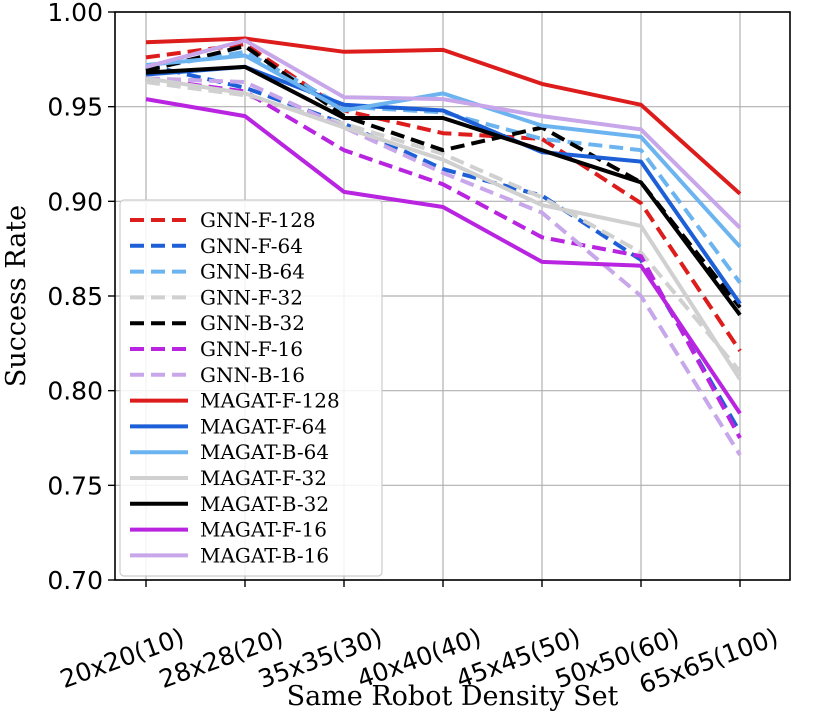 The height and width of the screenshot is (717, 830). Describe the element at coordinates (263, 426) in the screenshot. I see `legend-label: MAGAT-F-64` at that location.